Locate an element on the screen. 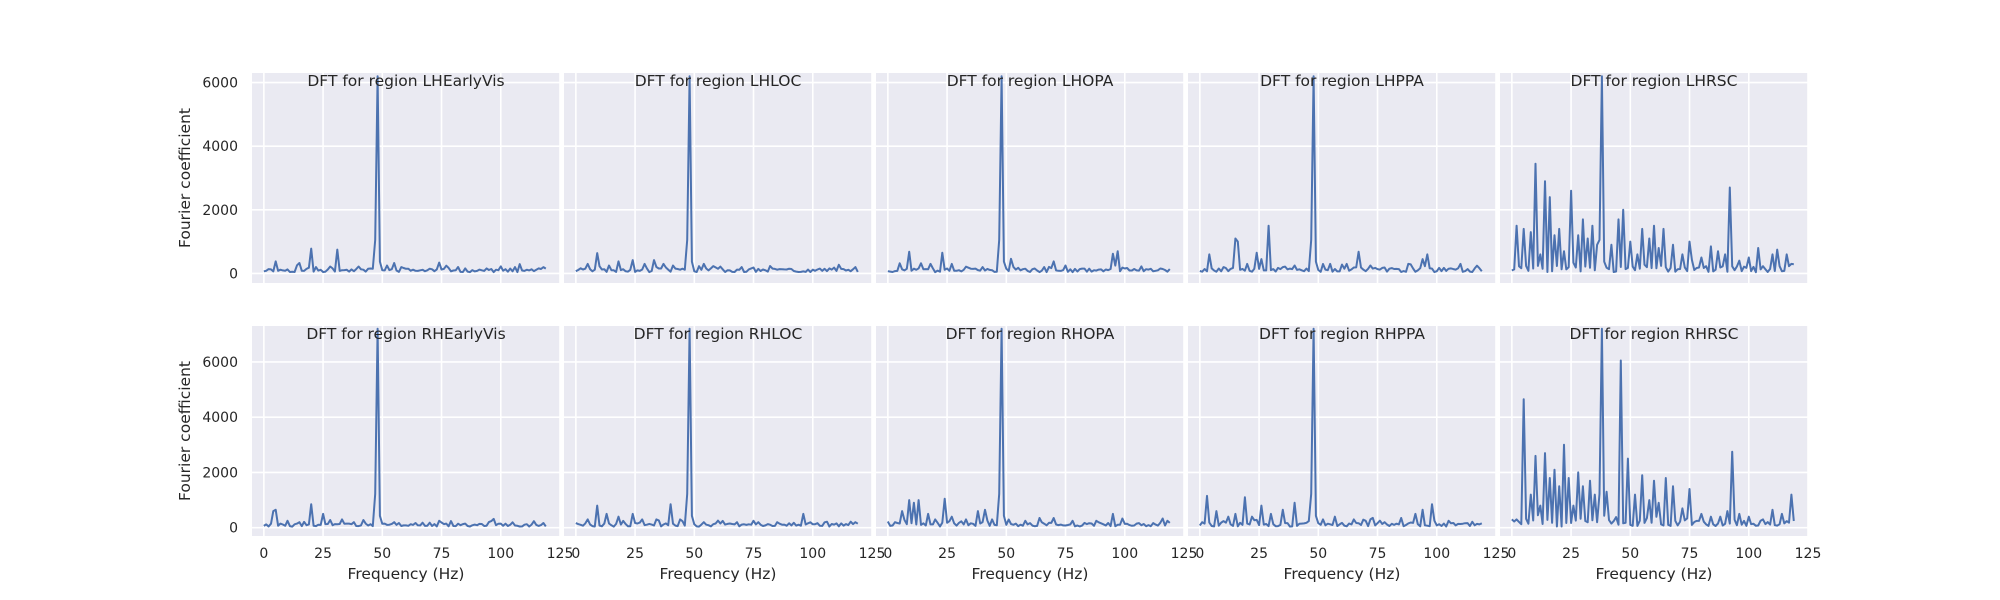 The width and height of the screenshot is (2000, 600). panel-title: DFT for region RHRSC is located at coordinates (1653, 334).